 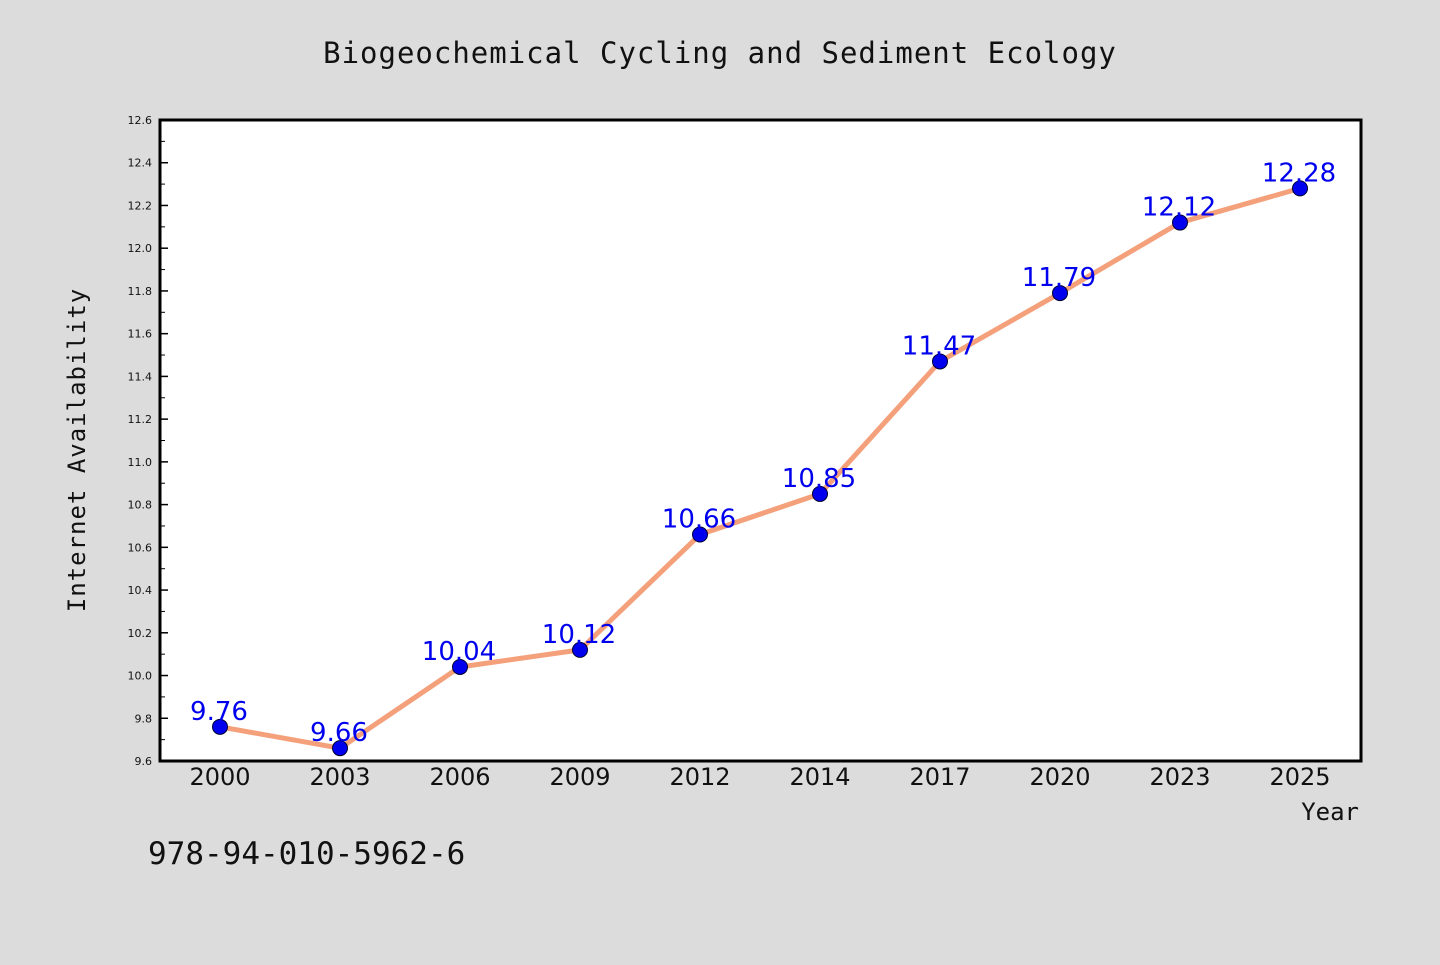 What do you see at coordinates (144, 718) in the screenshot?
I see `y-tick-label: 9.8` at bounding box center [144, 718].